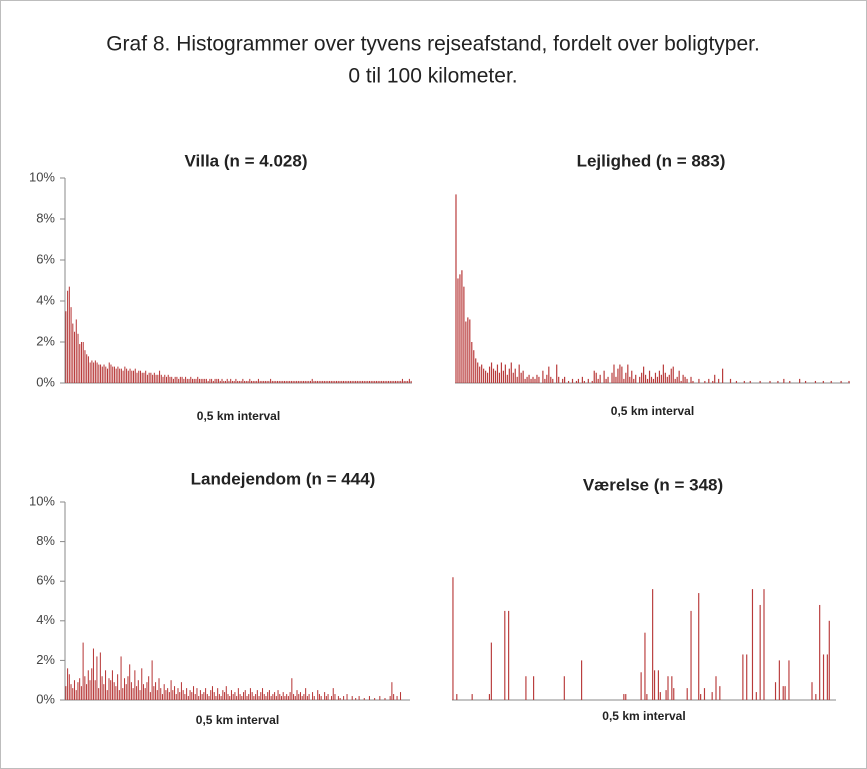  What do you see at coordinates (45, 340) in the screenshot?
I see `y-tick-label: 2%` at bounding box center [45, 340].